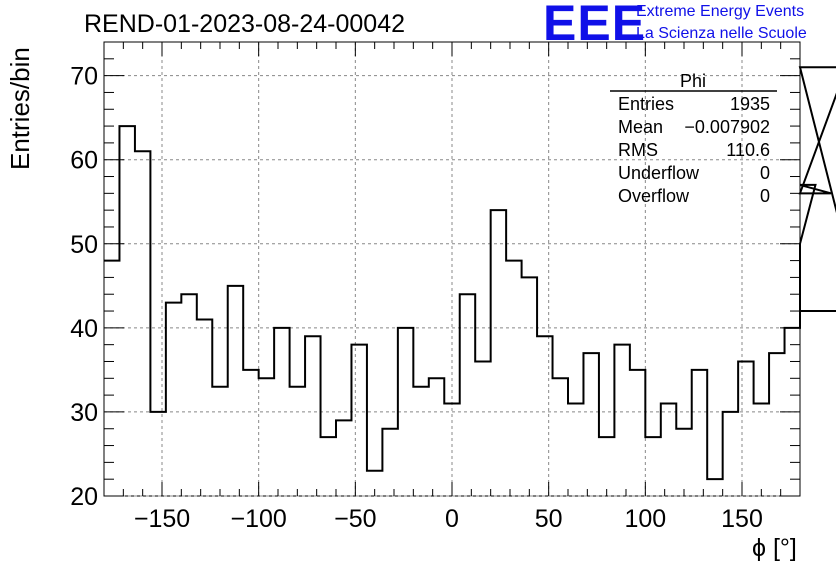  I want to click on y-axis-label: Entries/bin, so click(20, 108).